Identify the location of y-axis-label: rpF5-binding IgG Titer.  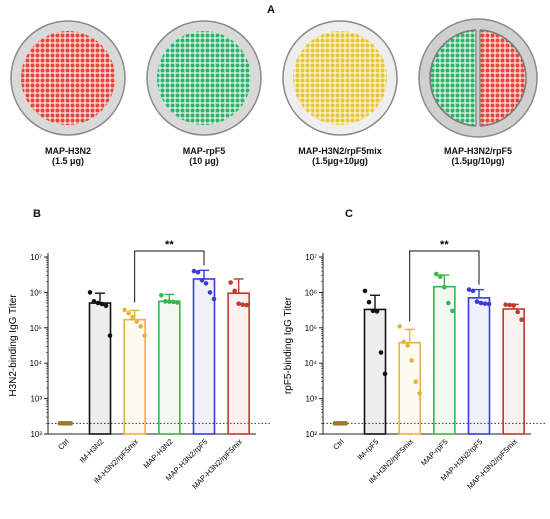
(288, 345).